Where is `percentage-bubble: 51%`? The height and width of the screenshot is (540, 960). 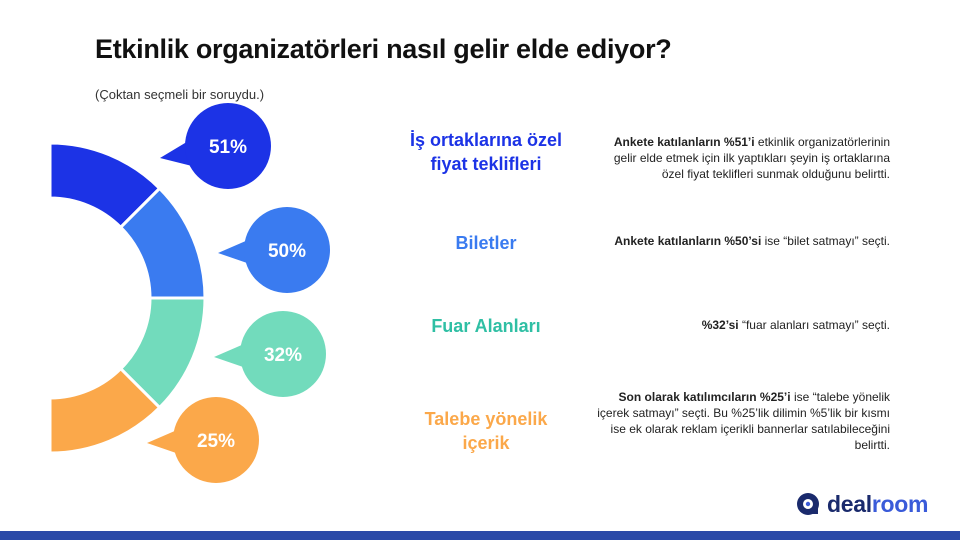
percentage-bubble: 51% is located at coordinates (215, 146).